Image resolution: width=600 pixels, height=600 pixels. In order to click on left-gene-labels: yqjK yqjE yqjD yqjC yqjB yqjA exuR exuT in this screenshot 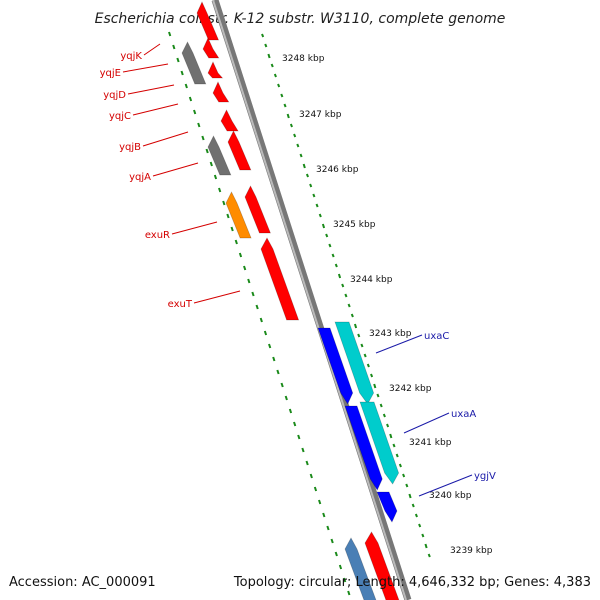, I will do `click(170, 176)`.